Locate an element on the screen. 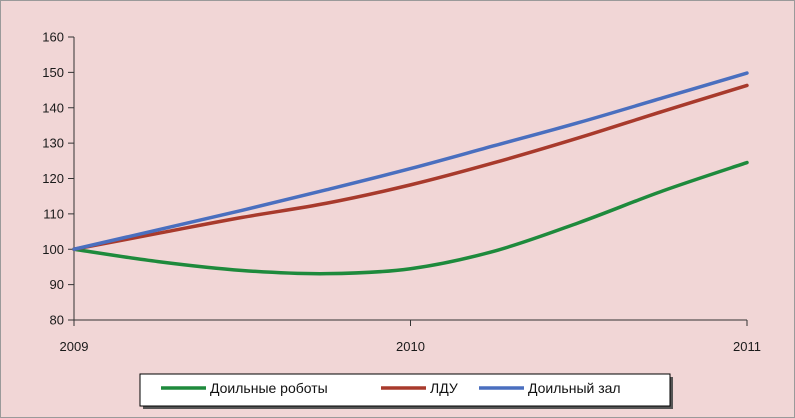 This screenshot has height=418, width=795. y-tick-label: 130 is located at coordinates (53, 143).